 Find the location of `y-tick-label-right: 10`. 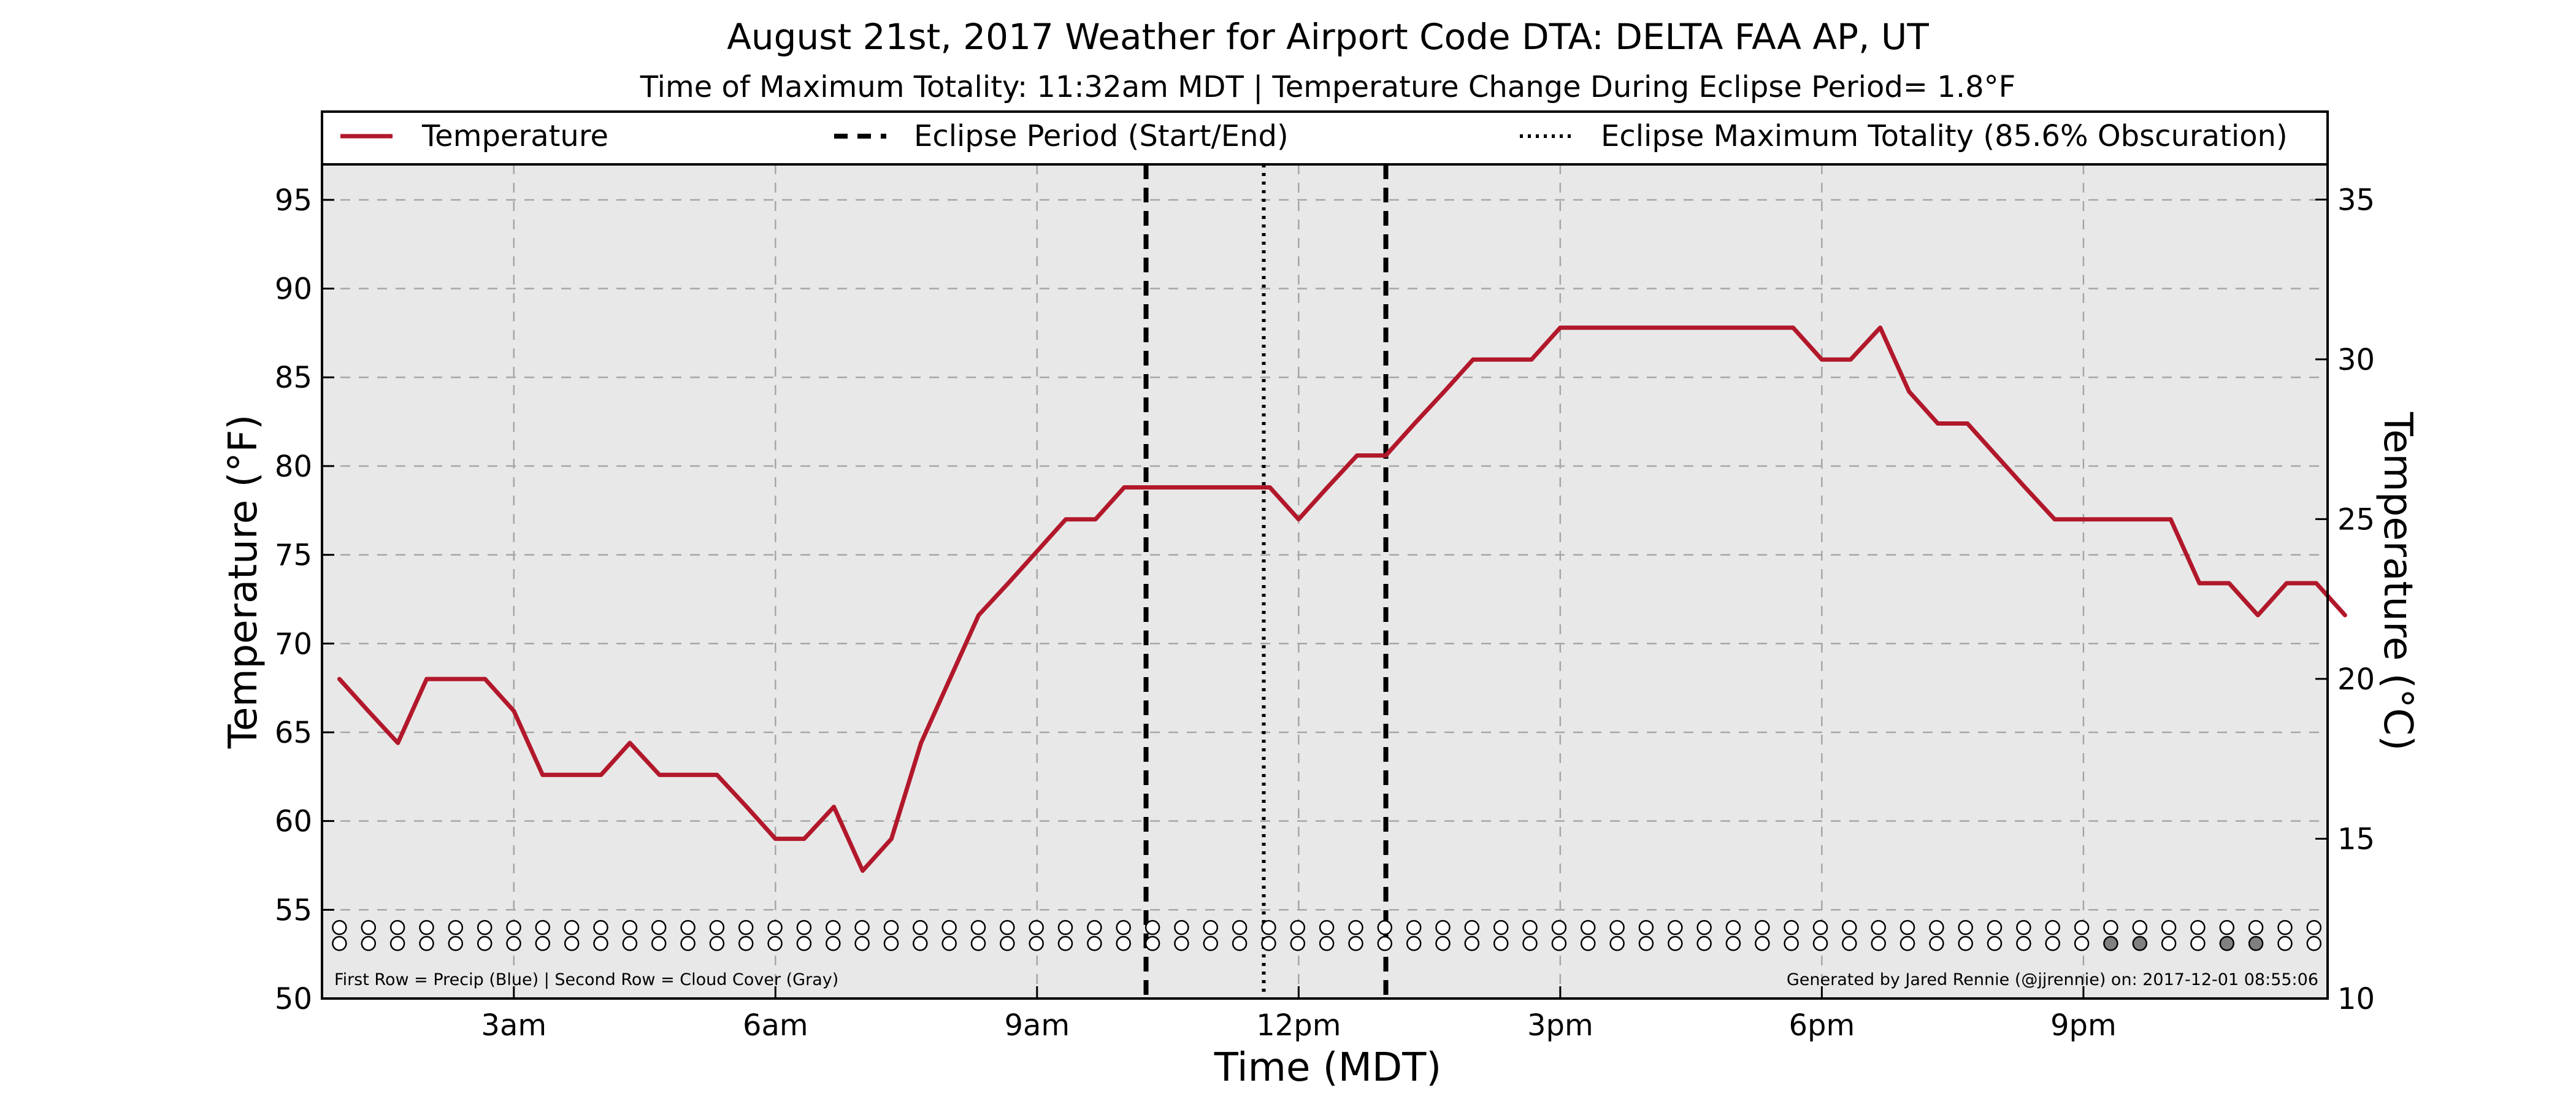

y-tick-label-right: 10 is located at coordinates (2356, 999).